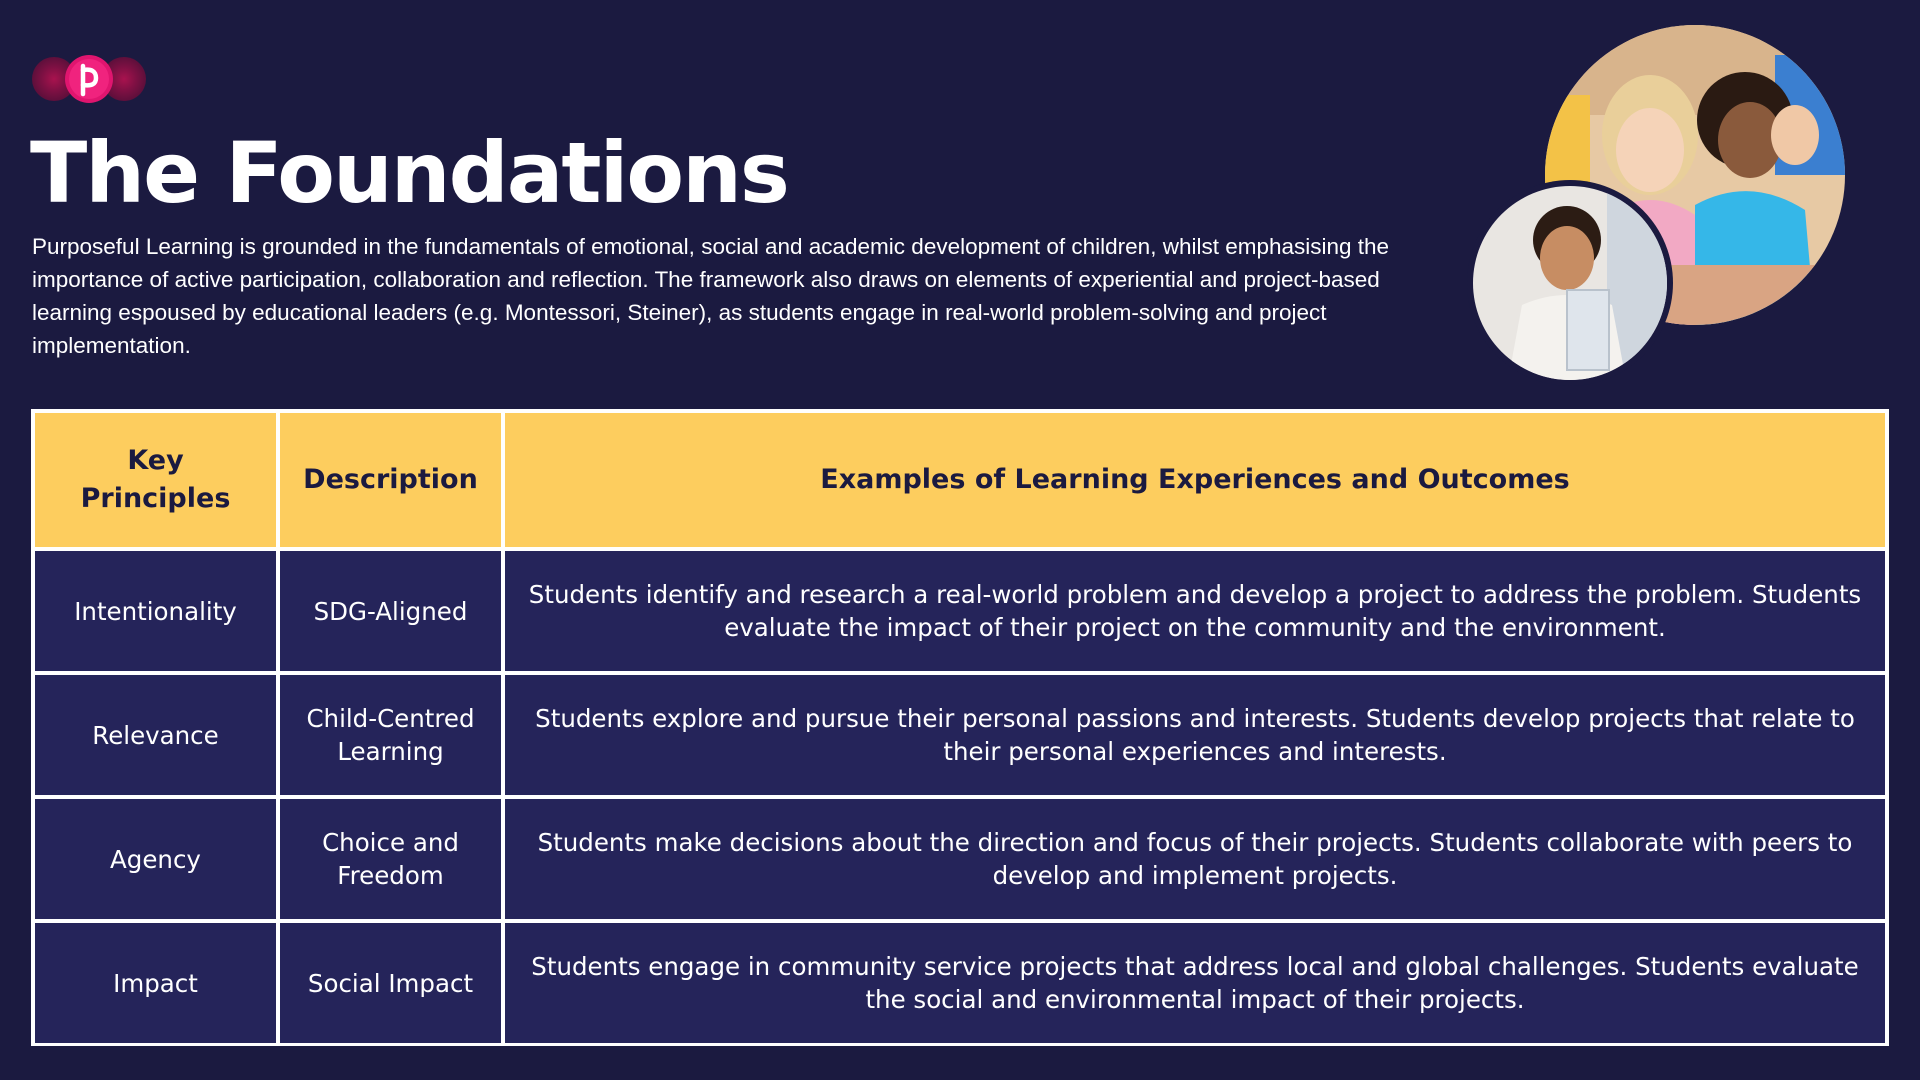 The height and width of the screenshot is (1080, 1920). Describe the element at coordinates (155, 611) in the screenshot. I see `principle-cell: Intentionality` at that location.